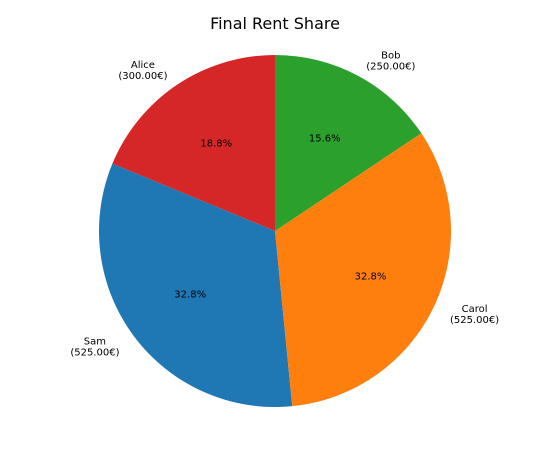  I want to click on pie-category-label-bob: Bob (250.00€), so click(390, 61).